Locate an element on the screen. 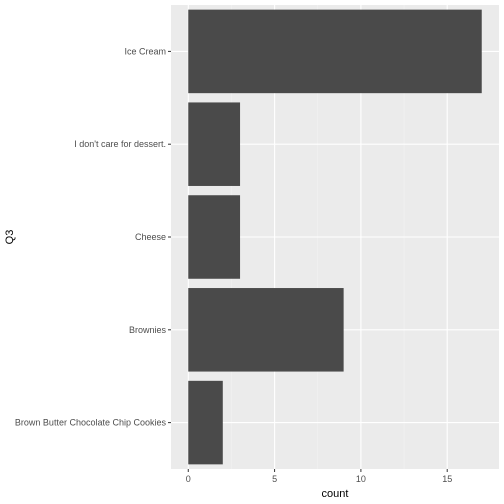 The height and width of the screenshot is (504, 504). x-tick-label: 15 is located at coordinates (447, 479).